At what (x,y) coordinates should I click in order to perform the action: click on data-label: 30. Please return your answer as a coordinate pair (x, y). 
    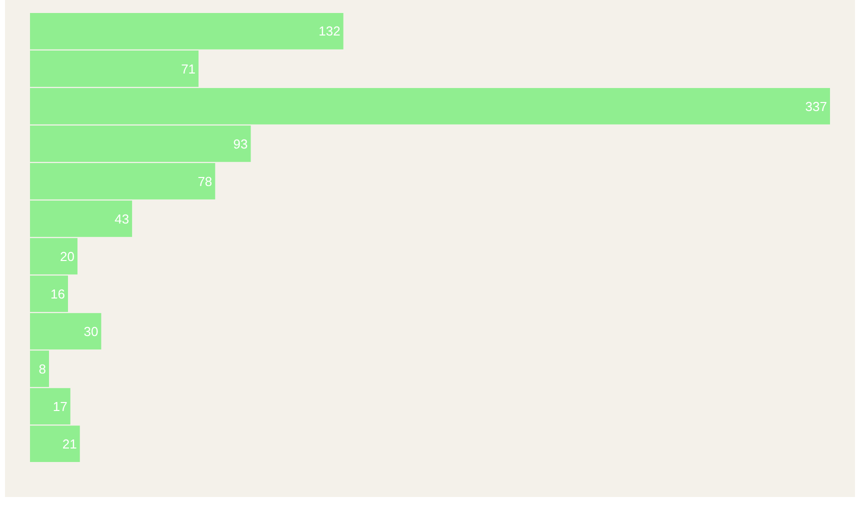
    Looking at the image, I should click on (91, 331).